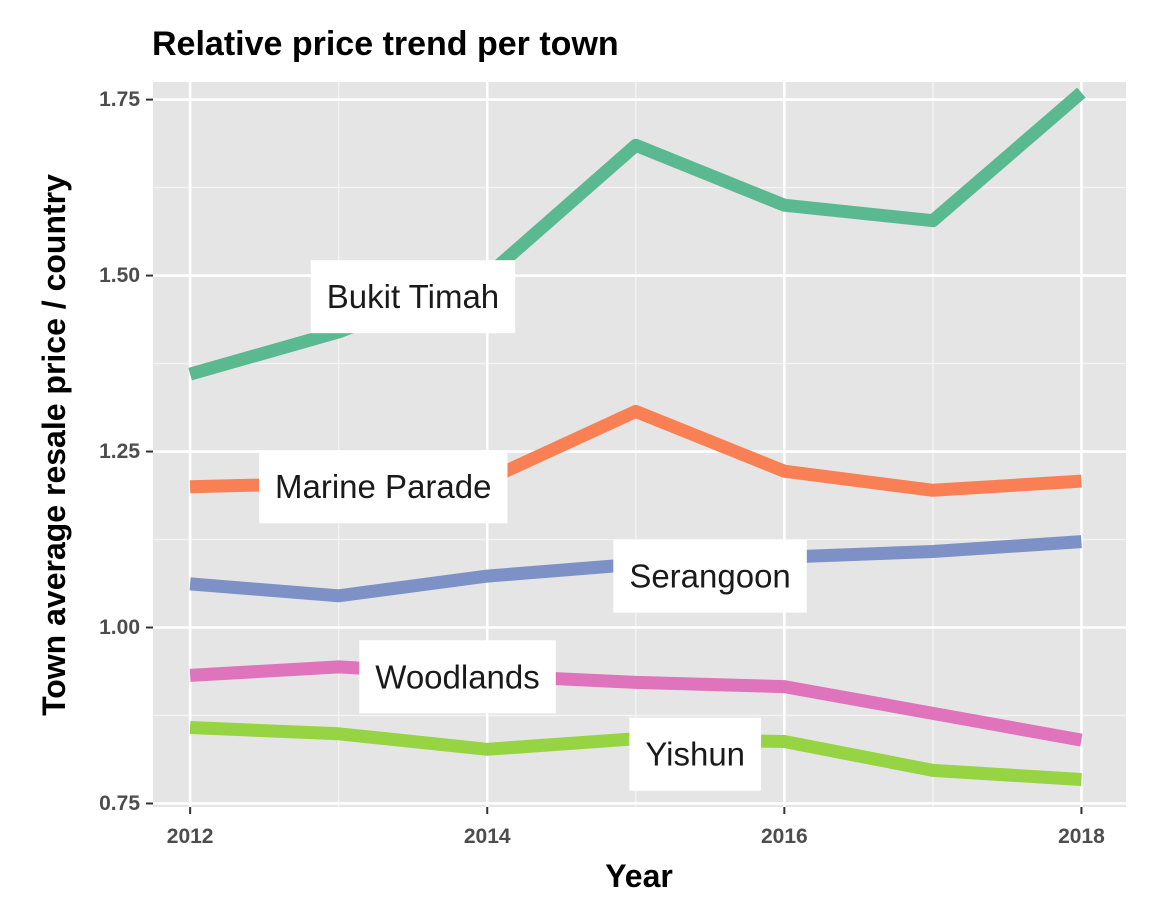 The height and width of the screenshot is (918, 1156). What do you see at coordinates (119, 627) in the screenshot?
I see `y-tick-label: 1.00` at bounding box center [119, 627].